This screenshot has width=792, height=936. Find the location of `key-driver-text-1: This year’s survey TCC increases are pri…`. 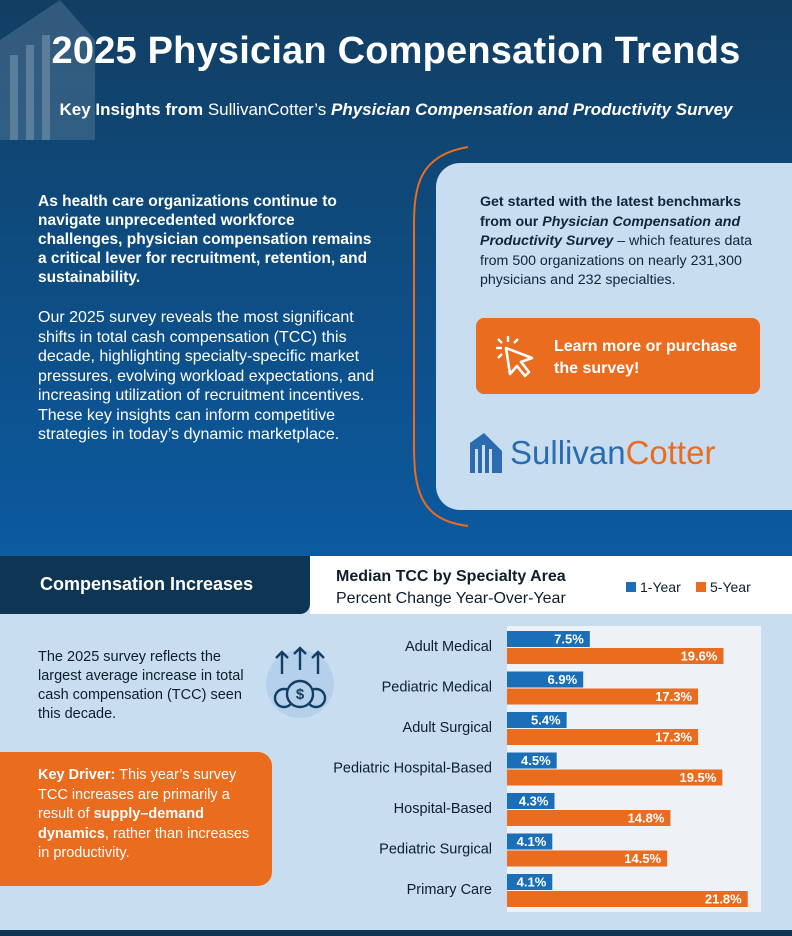

key-driver-text-1: This year’s survey TCC increases are pri… is located at coordinates (137, 794).